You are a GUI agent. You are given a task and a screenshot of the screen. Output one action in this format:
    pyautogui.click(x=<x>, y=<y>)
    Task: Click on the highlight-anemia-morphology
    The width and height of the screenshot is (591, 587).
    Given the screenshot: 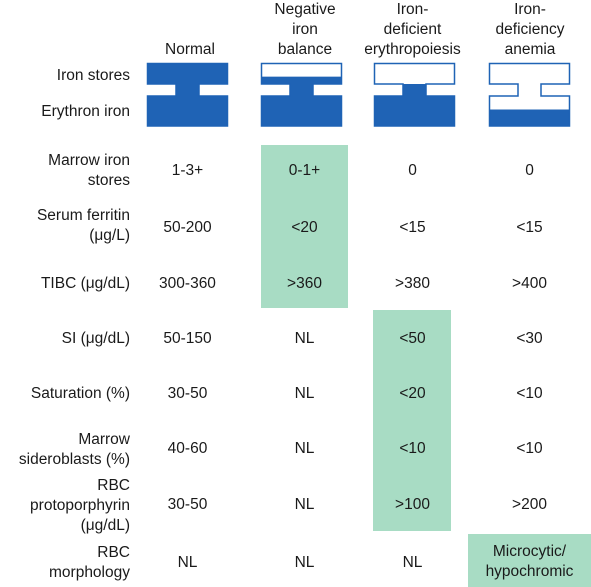 What is the action you would take?
    pyautogui.click(x=529, y=560)
    